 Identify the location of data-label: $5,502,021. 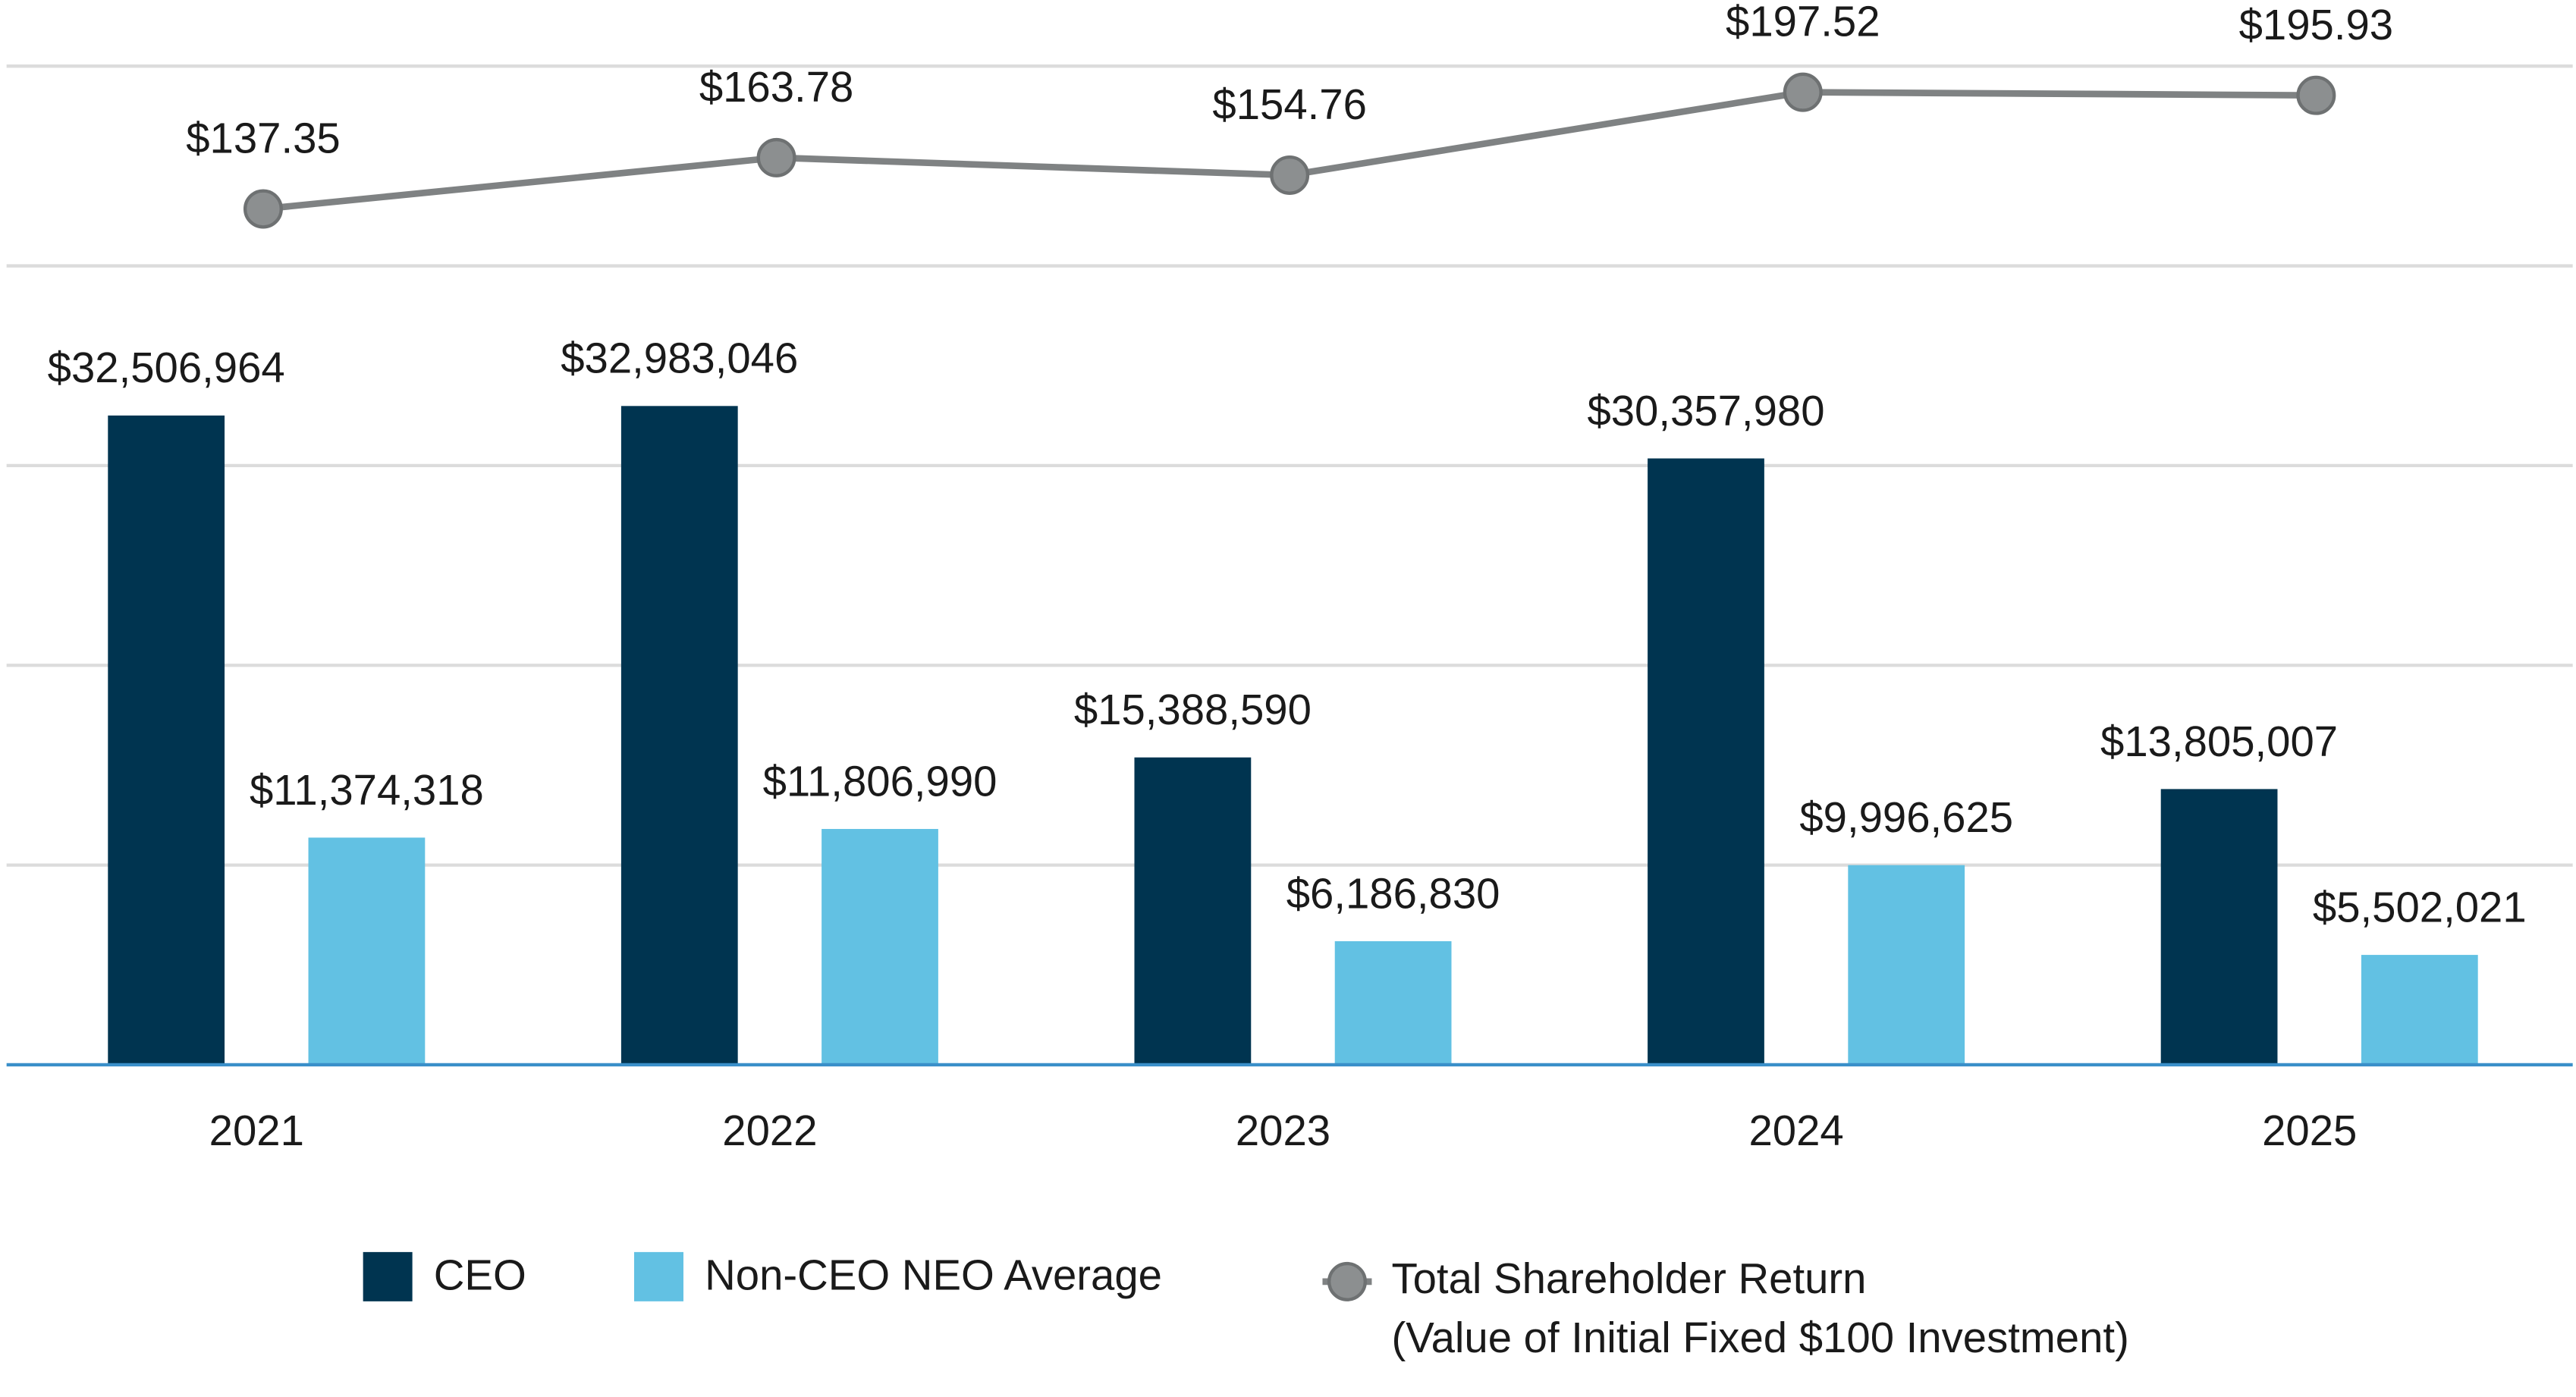
(2420, 907).